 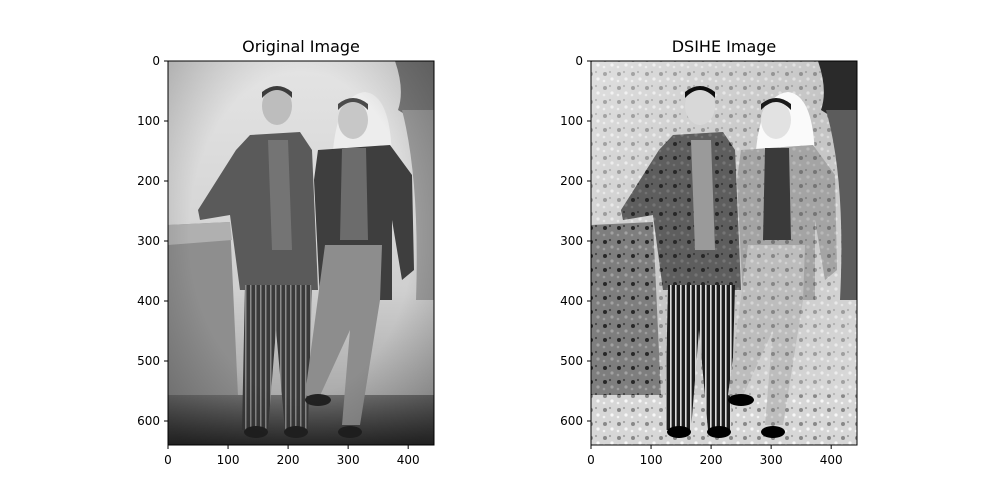 What do you see at coordinates (724, 46) in the screenshot?
I see `panel-title: DSIHE Image` at bounding box center [724, 46].